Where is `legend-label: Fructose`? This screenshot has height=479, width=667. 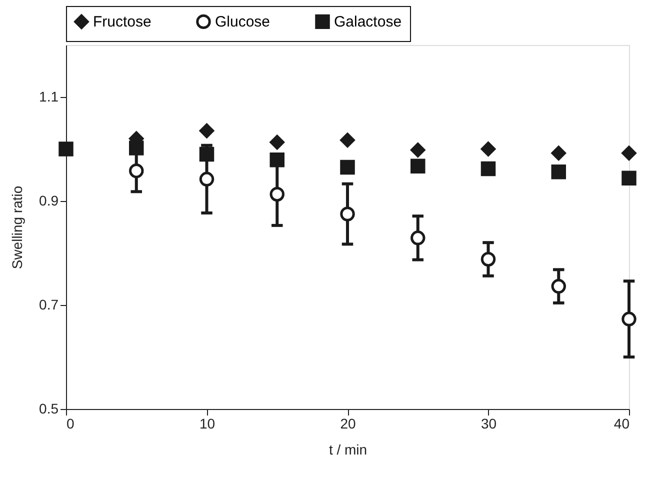 legend-label: Fructose is located at coordinates (122, 22).